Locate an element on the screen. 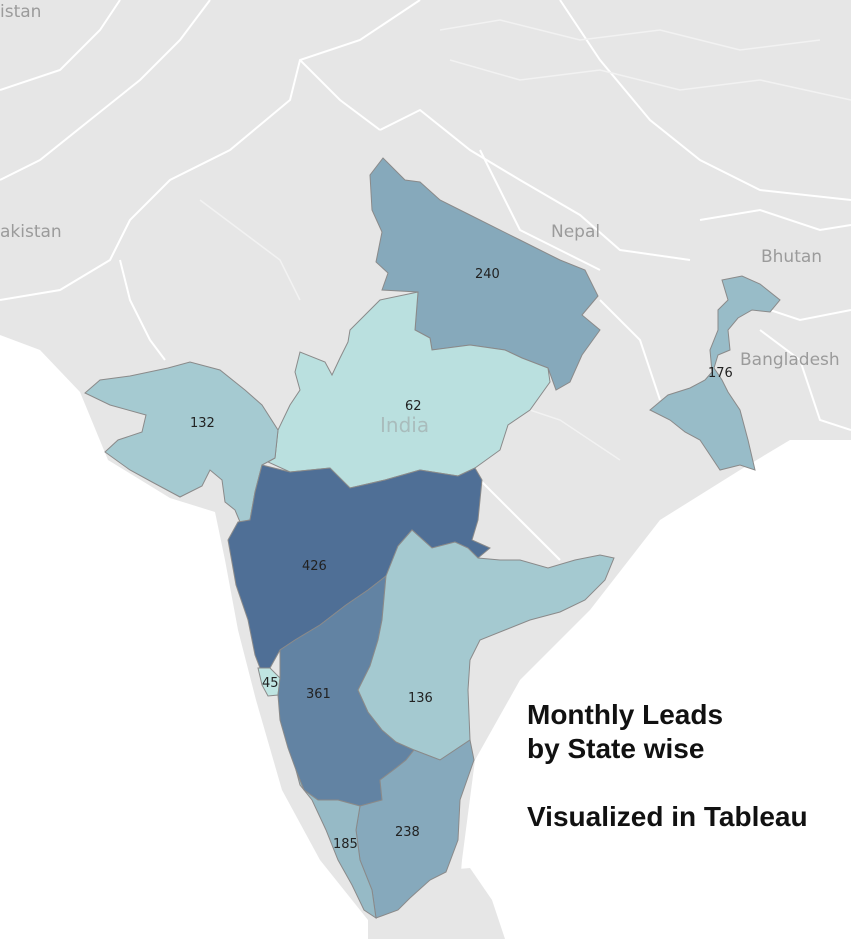 This screenshot has width=851, height=939. state-andhra-pradesh is located at coordinates (486, 645).